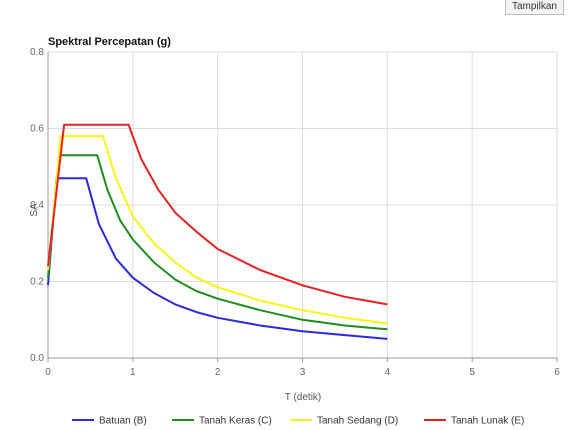 Image resolution: width=568 pixels, height=430 pixels. Describe the element at coordinates (557, 372) in the screenshot. I see `x-tick-label: 6` at that location.